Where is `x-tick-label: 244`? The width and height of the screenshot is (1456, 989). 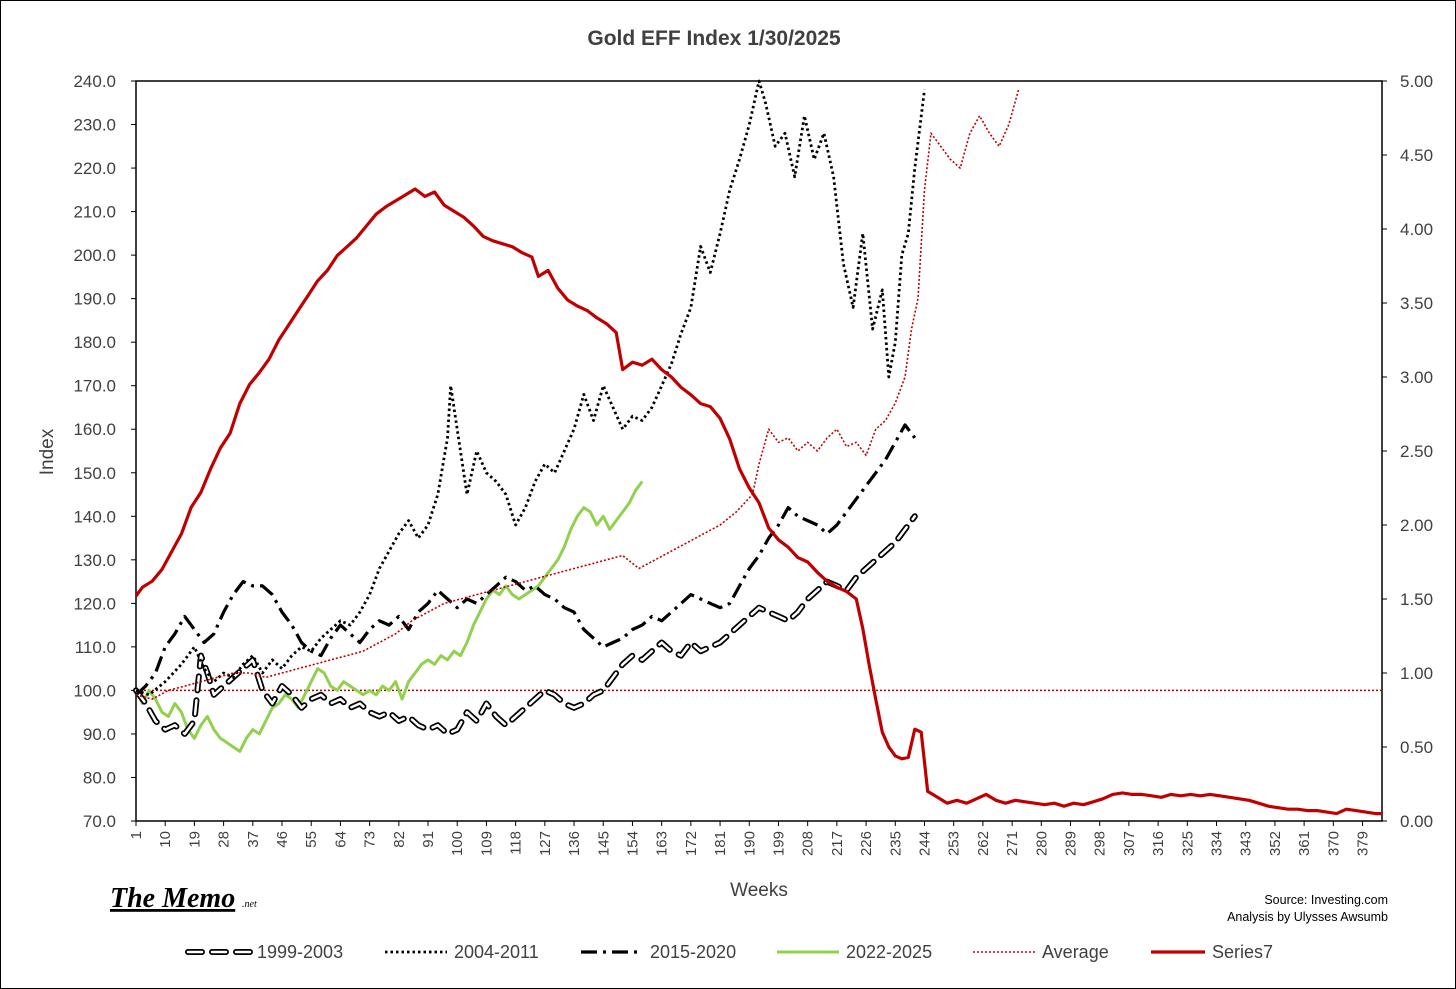
x-tick-label: 244 is located at coordinates (924, 843).